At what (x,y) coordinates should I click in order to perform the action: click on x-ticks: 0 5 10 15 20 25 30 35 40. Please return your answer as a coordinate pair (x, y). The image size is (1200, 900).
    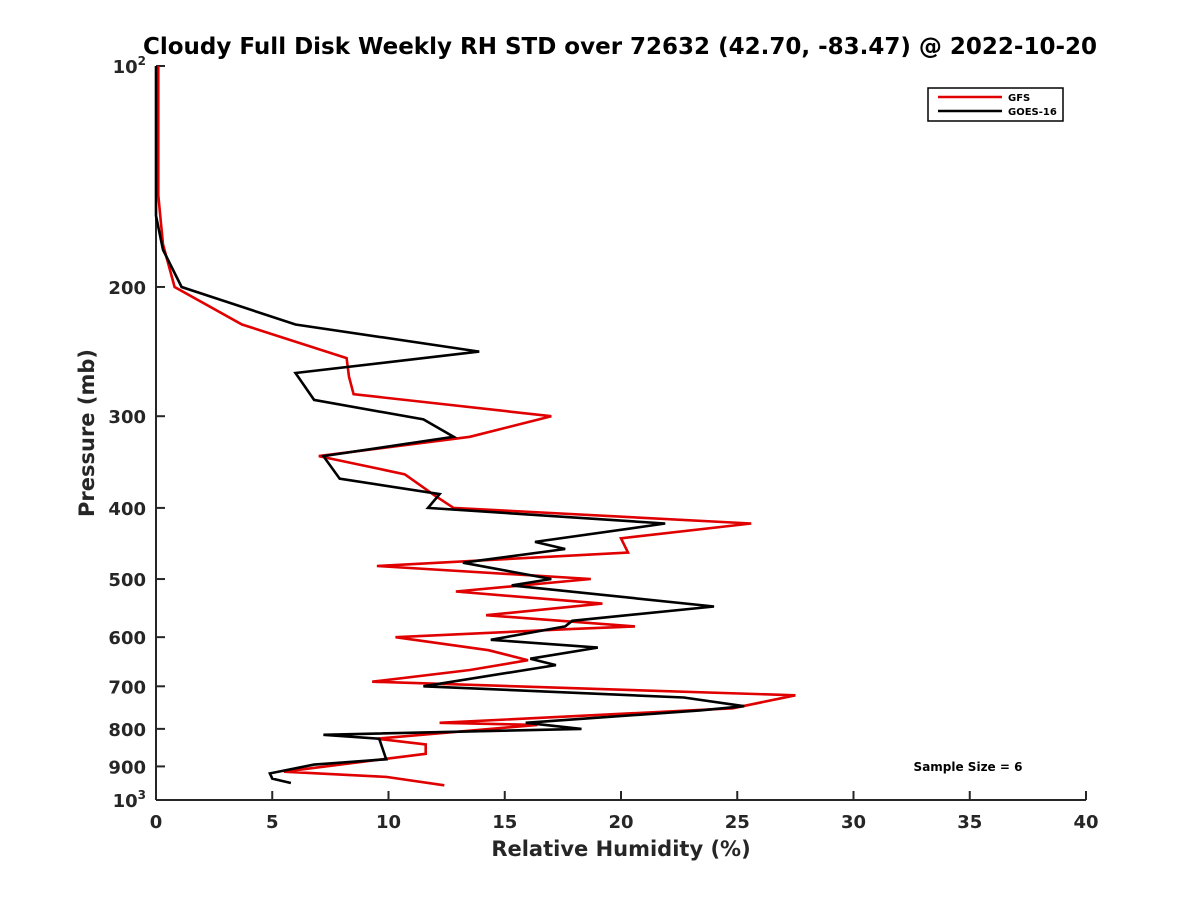
    Looking at the image, I should click on (624, 812).